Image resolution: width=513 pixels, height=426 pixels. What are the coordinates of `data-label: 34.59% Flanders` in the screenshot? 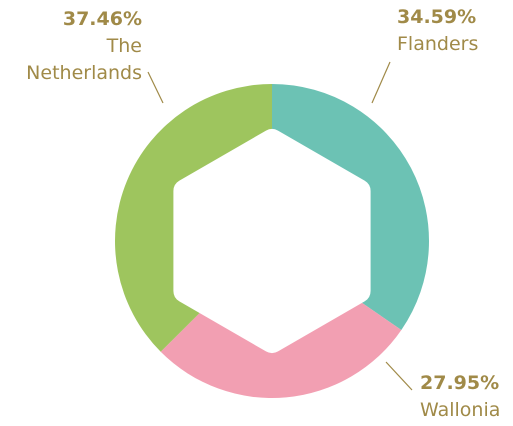 It's located at (452, 31).